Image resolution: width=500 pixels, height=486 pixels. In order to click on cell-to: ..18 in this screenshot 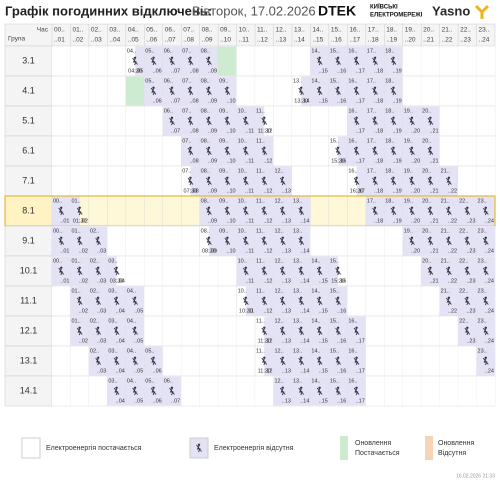, I will do `click(378, 131)`.